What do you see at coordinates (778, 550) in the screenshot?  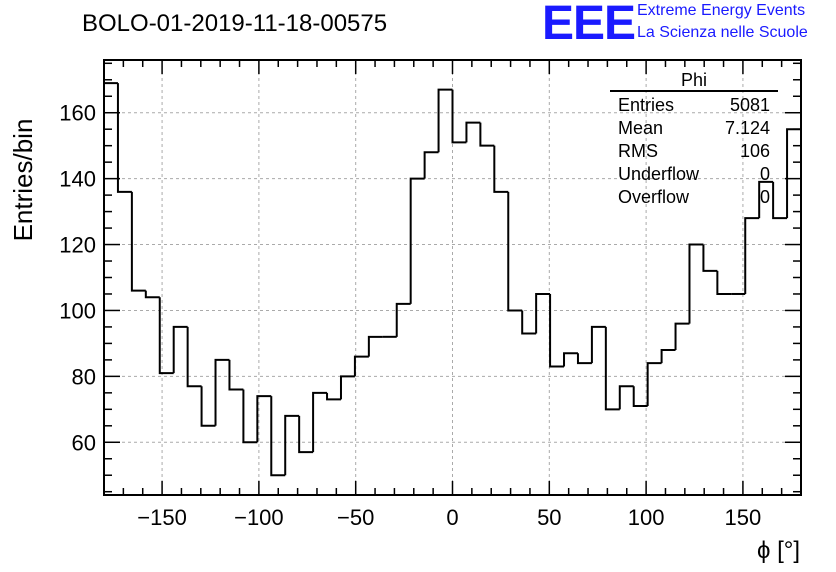 I see `x-axis-label: ϕ [°]` at bounding box center [778, 550].